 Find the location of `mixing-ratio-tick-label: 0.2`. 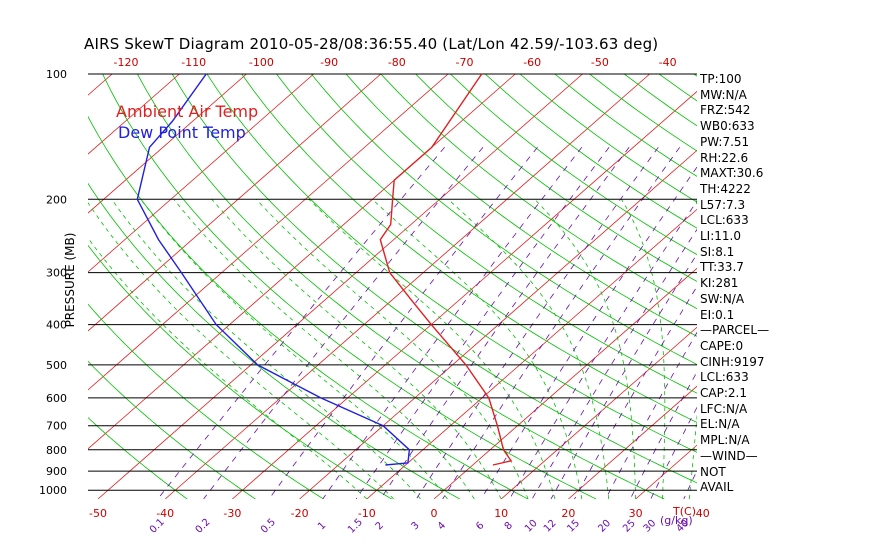

mixing-ratio-tick-label: 0.2 is located at coordinates (203, 526).